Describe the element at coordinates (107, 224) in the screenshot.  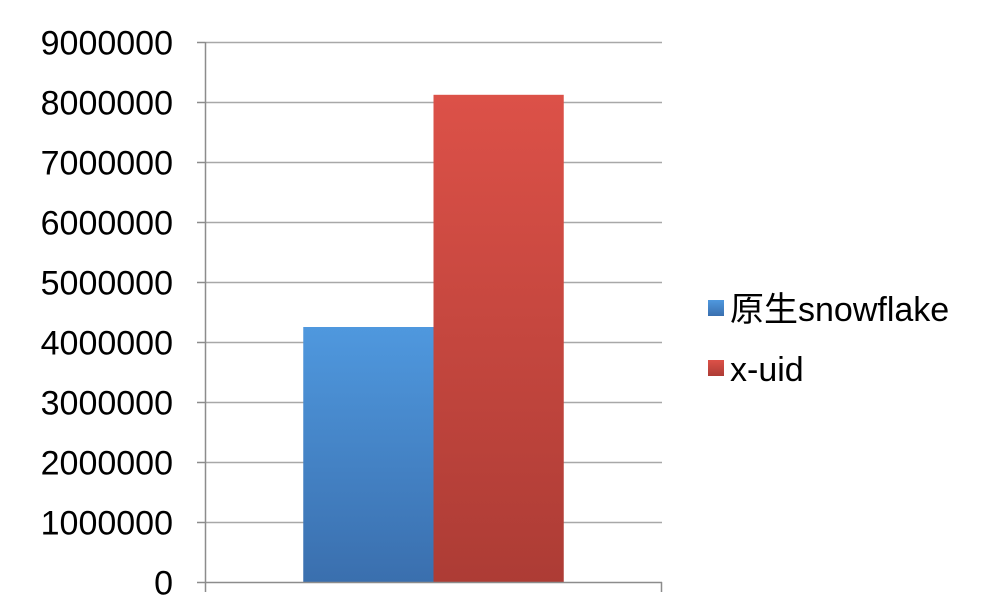
I see `y-tick-label-6: 6000000` at that location.